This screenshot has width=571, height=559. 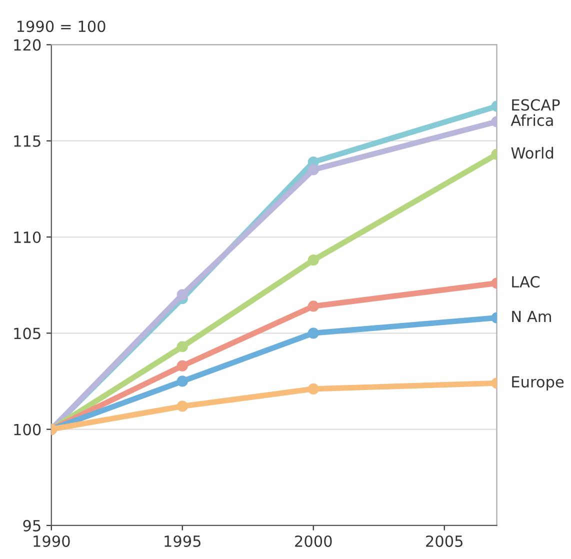 What do you see at coordinates (31, 526) in the screenshot?
I see `y-tick-label: 95` at bounding box center [31, 526].